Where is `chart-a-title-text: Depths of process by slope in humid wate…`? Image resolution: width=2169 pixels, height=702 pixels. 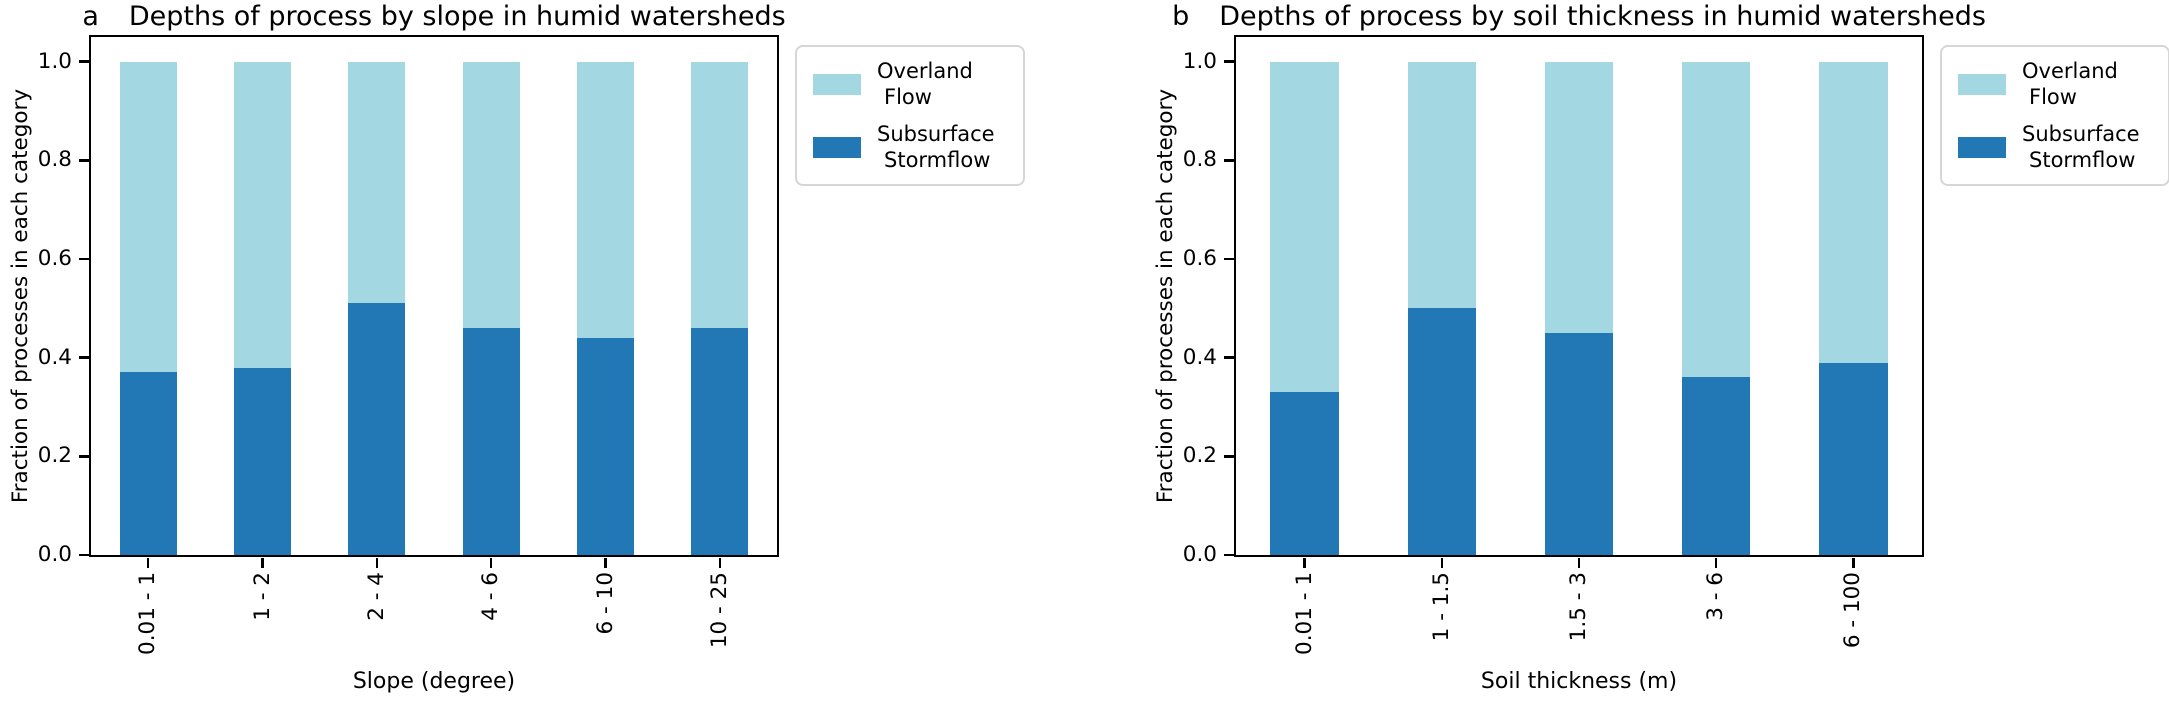
chart-a-title-text: Depths of process by slope in humid wate… is located at coordinates (457, 16).